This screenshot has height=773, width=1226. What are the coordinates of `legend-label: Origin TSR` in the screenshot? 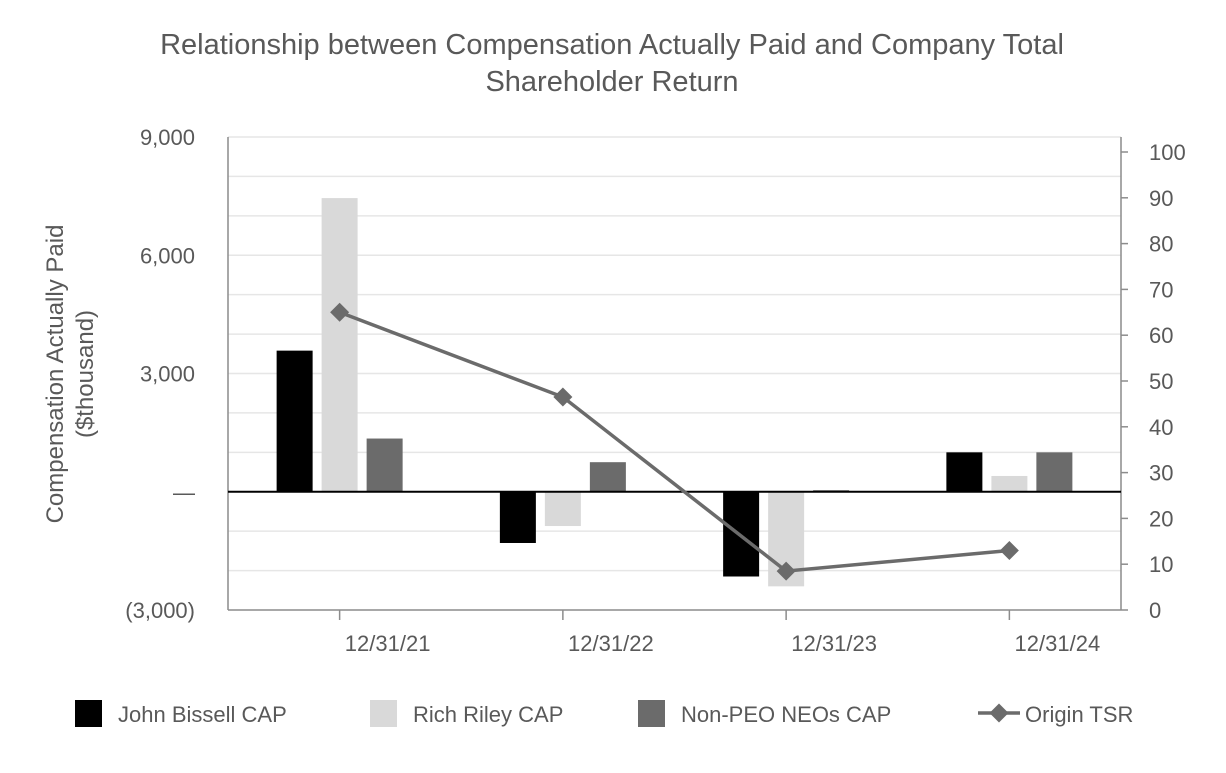 It's located at (1079, 714).